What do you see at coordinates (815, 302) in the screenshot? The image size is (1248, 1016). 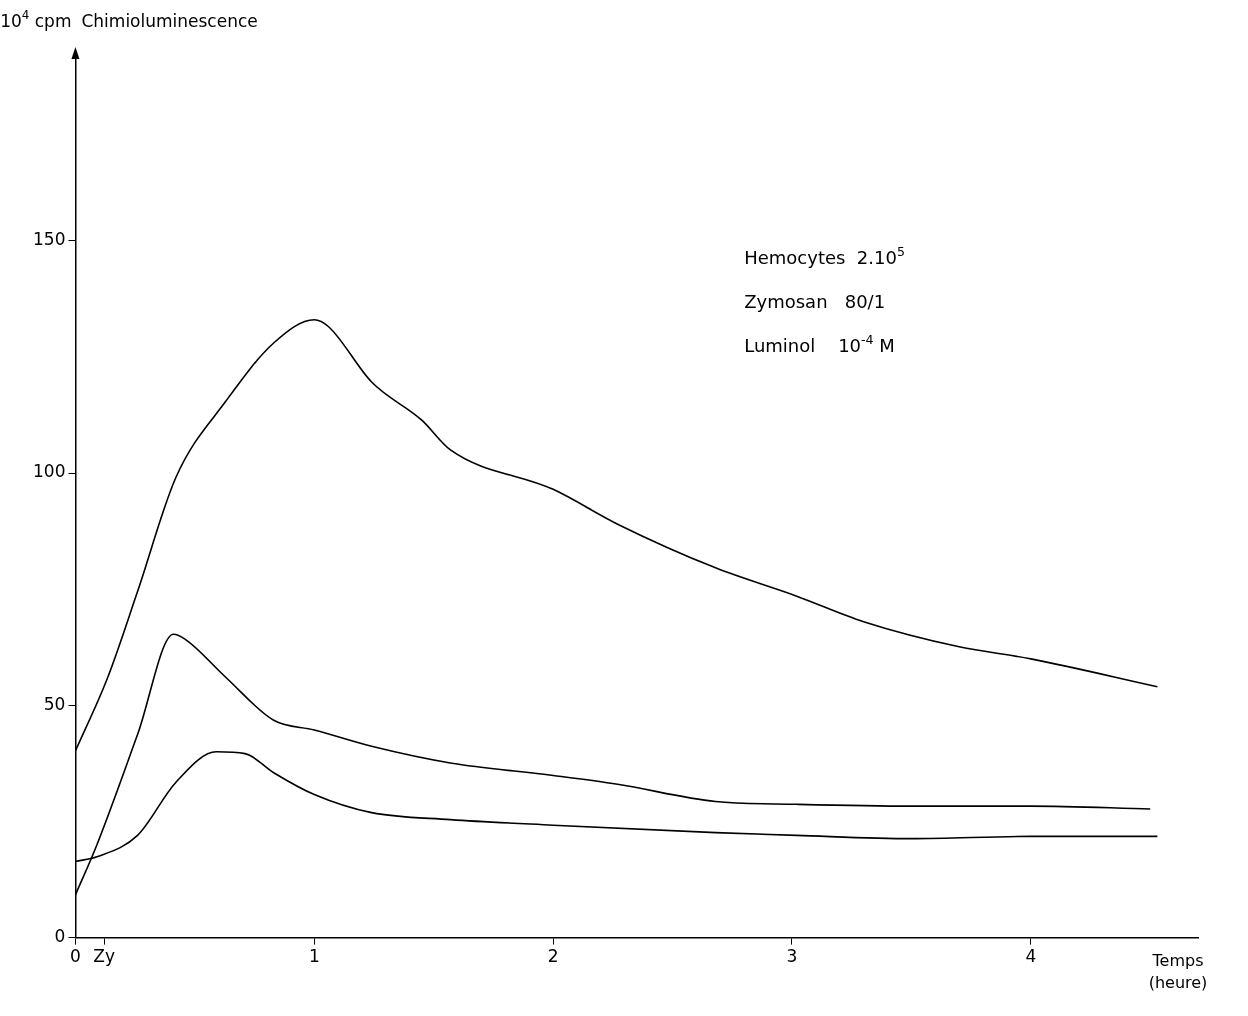 I see `annotation: Zymosan 80/1` at bounding box center [815, 302].